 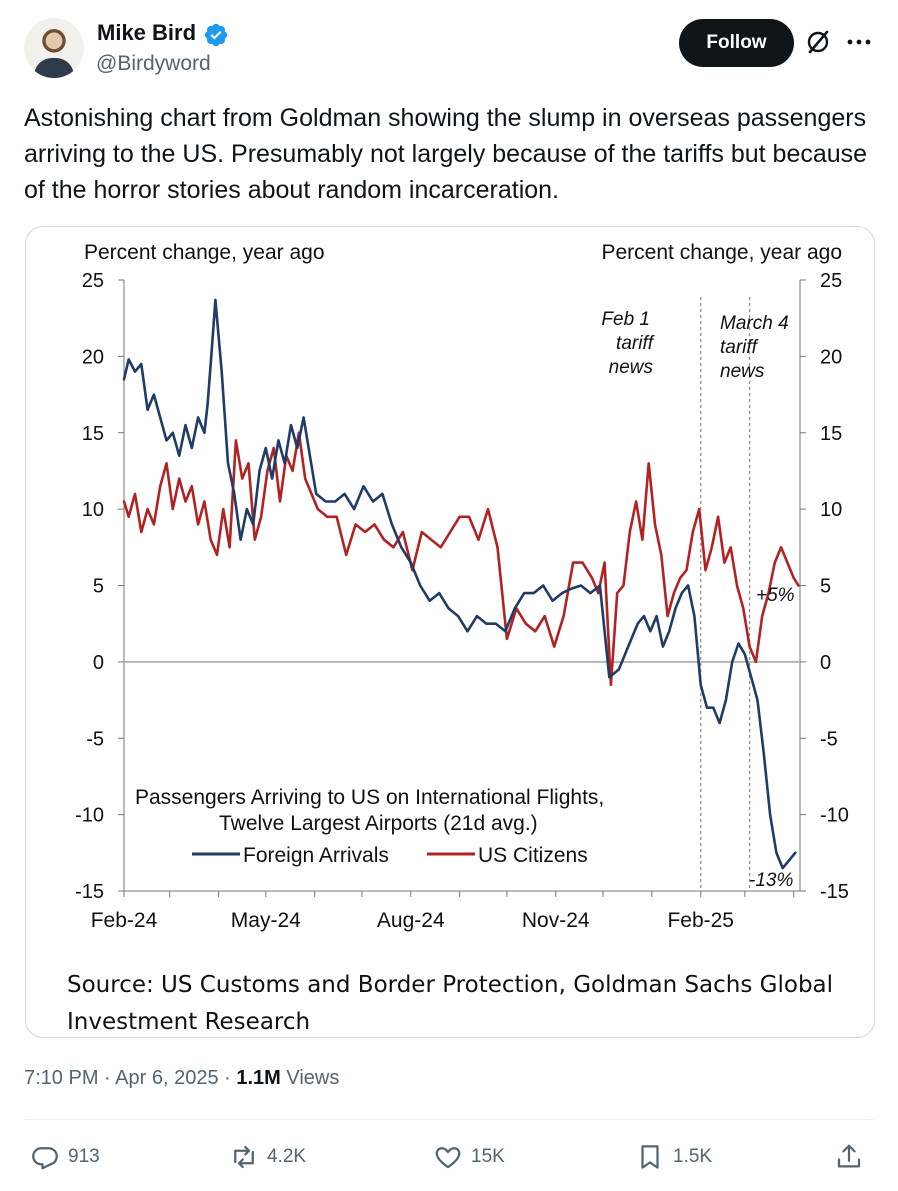 I want to click on reply-icon, so click(x=45, y=1158).